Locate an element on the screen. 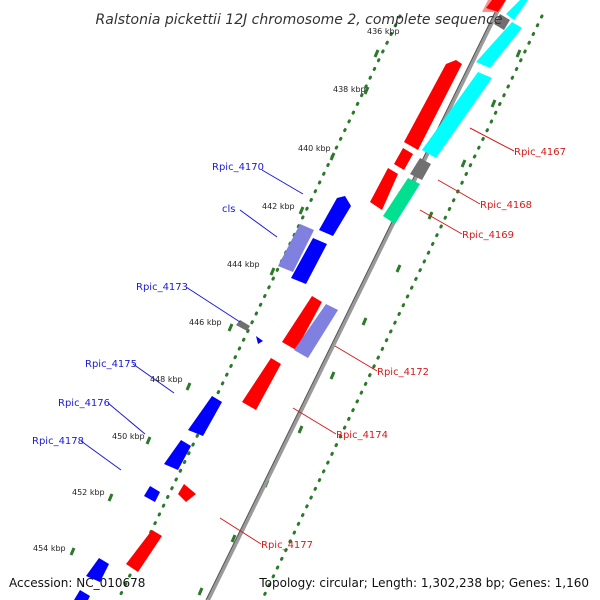  gene-cls-lavender is located at coordinates (296, 248).